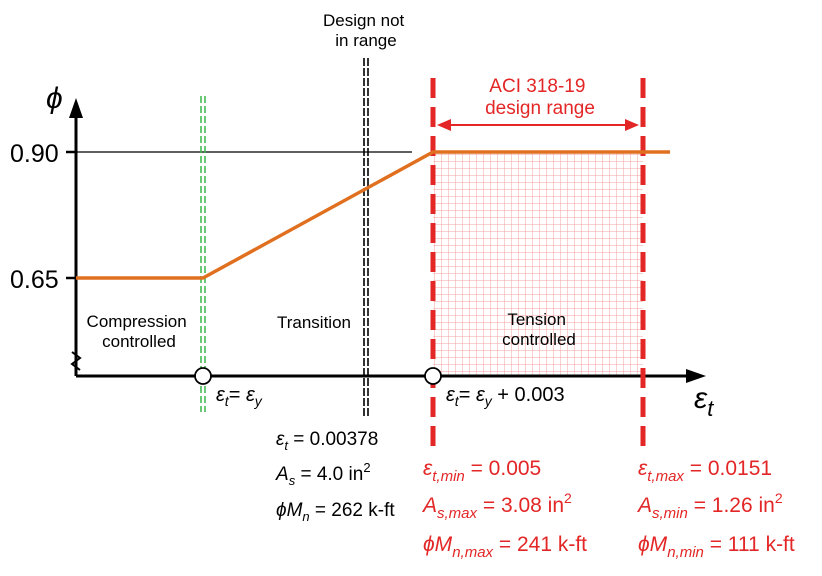  Describe the element at coordinates (632, 125) in the screenshot. I see `design-range-arrowhead-right` at that location.